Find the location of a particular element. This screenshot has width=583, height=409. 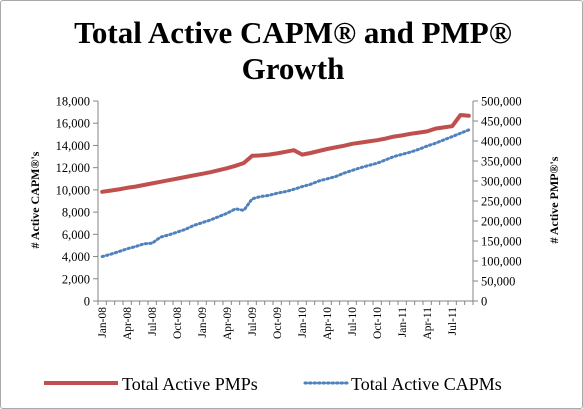

left-tick-label: 12,000 is located at coordinates (73, 168).